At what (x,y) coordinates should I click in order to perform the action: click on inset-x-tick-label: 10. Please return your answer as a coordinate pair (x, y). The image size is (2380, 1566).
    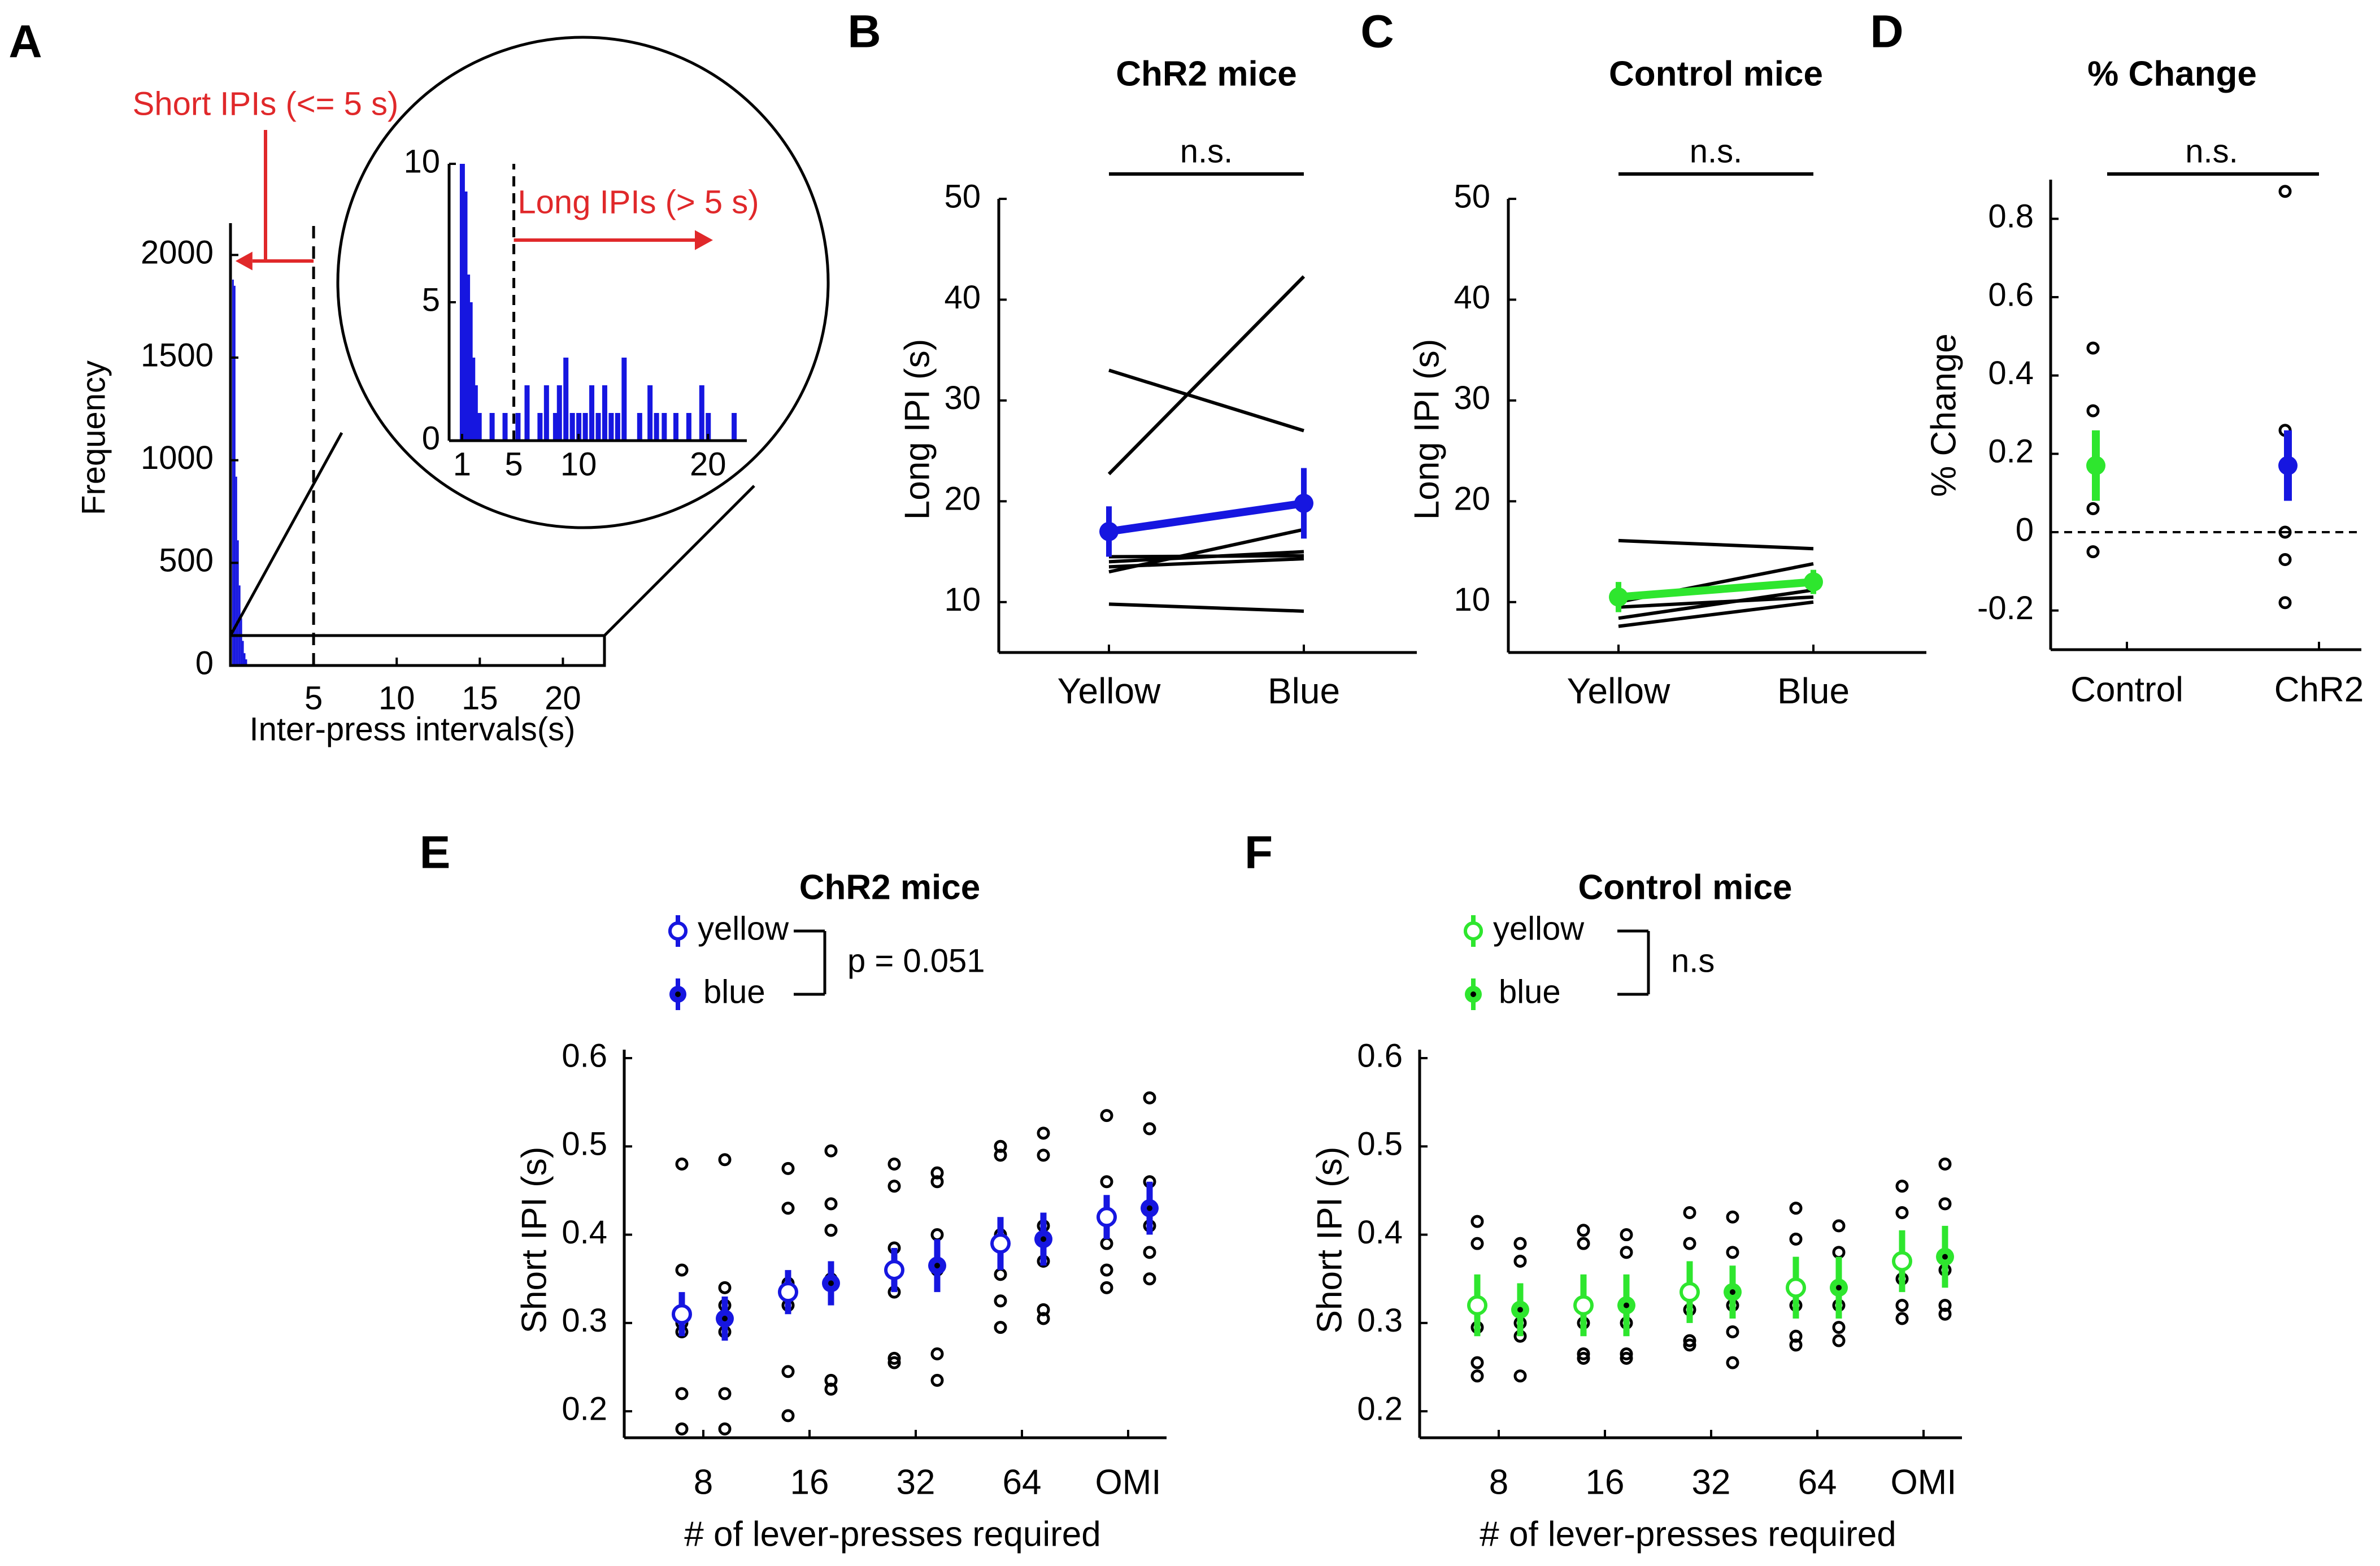
    Looking at the image, I should click on (578, 464).